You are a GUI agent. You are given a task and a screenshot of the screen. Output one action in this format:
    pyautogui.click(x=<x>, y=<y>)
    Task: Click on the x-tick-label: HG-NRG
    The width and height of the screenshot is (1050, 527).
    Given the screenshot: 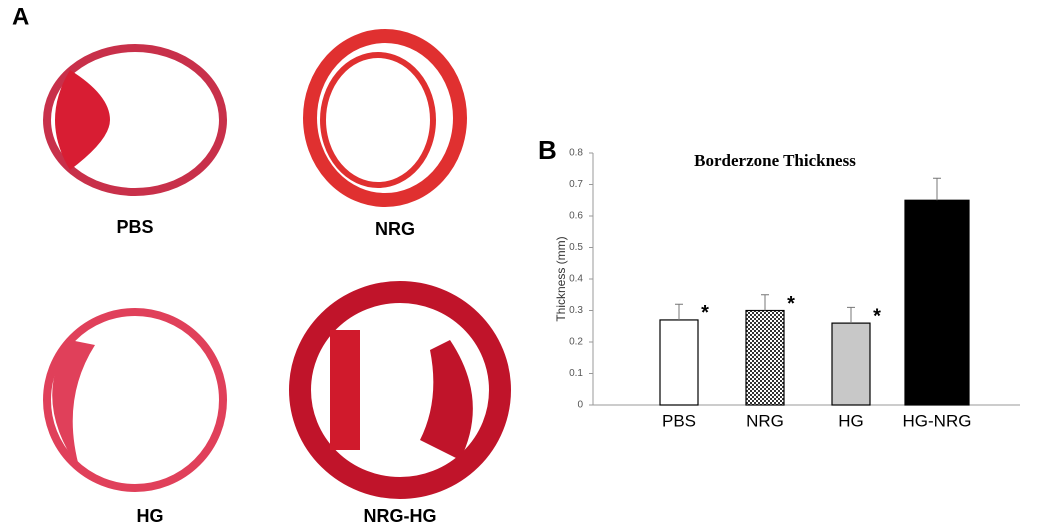 What is the action you would take?
    pyautogui.click(x=937, y=420)
    